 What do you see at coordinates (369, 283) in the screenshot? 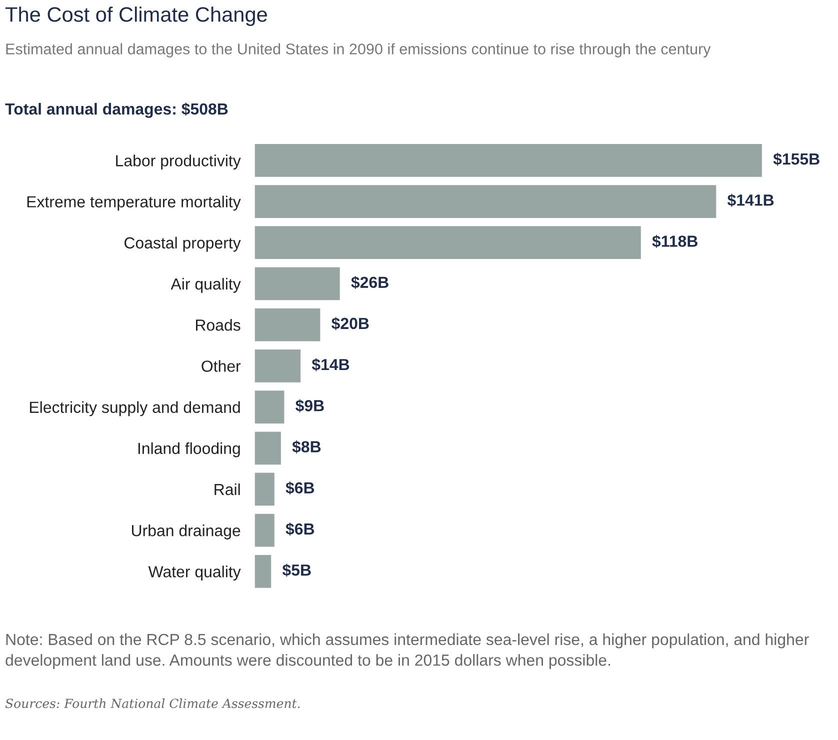
I see `data-label: $26B` at bounding box center [369, 283].